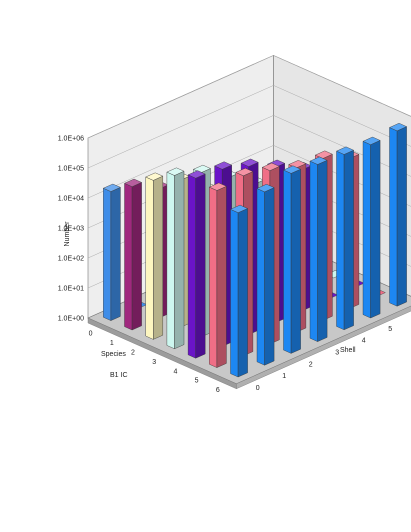  I want to click on species-tick-label: 0, so click(91, 334).